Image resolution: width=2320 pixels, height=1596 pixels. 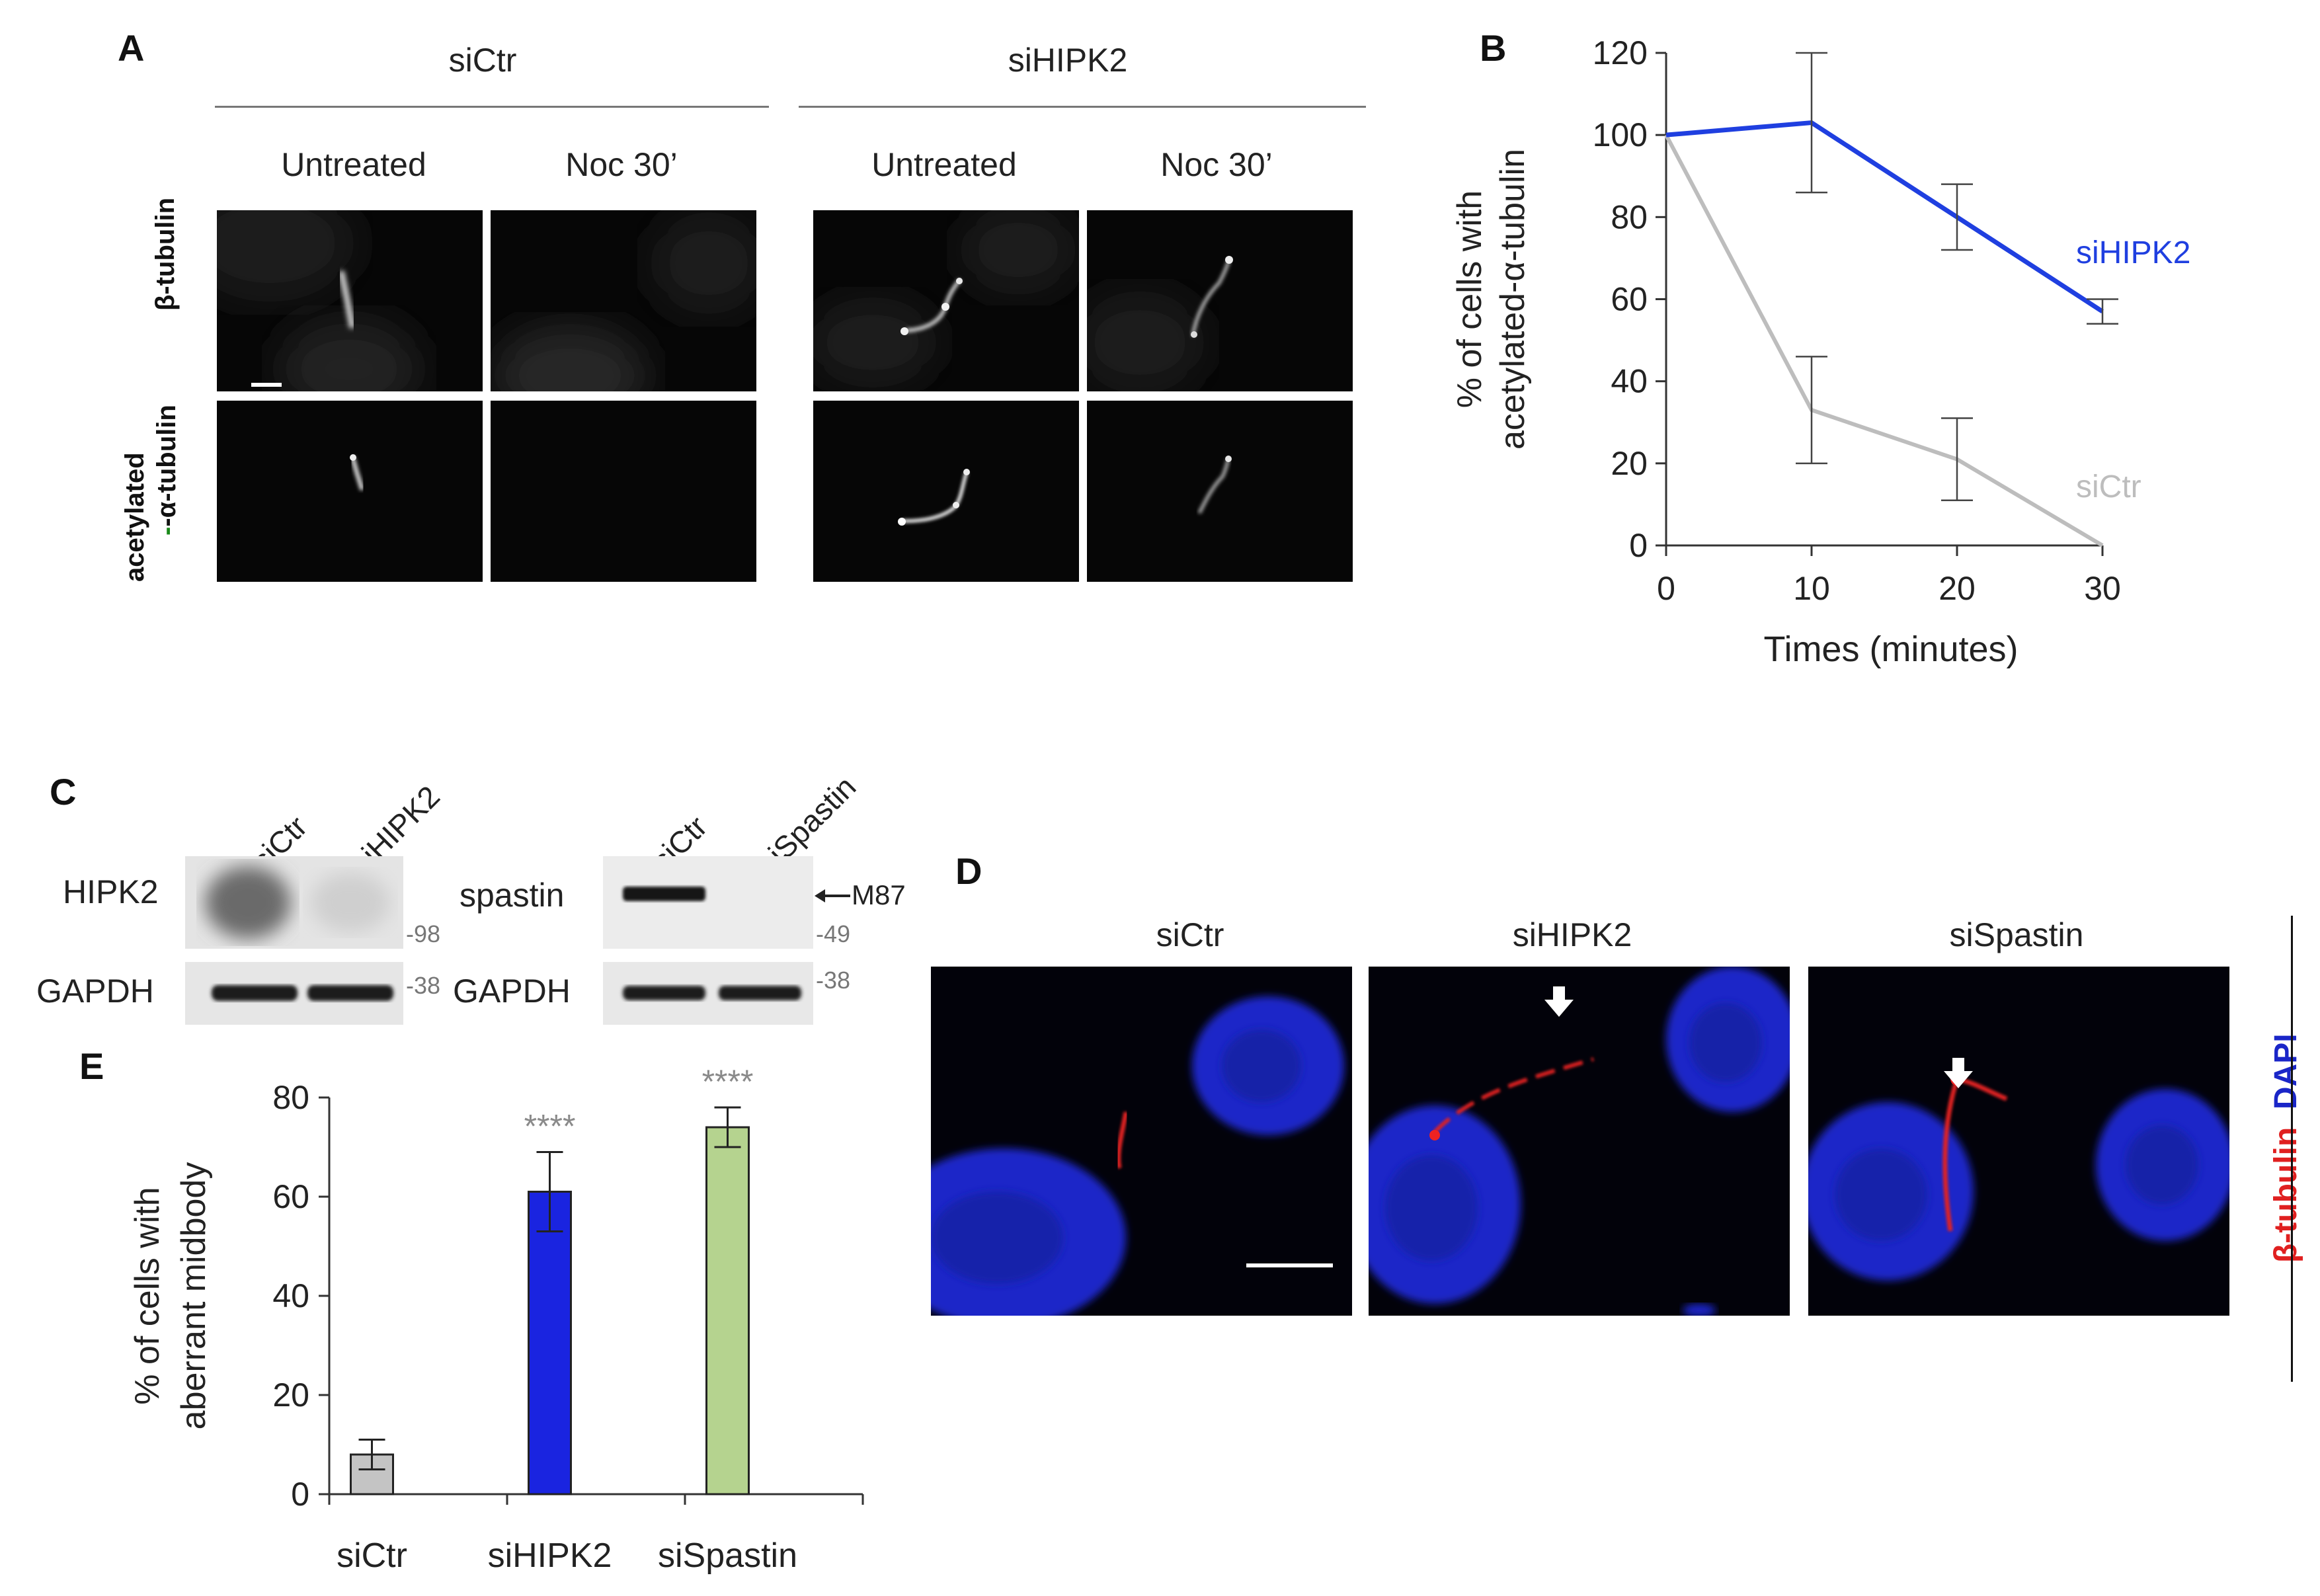 I want to click on panel-divider, so click(x=2292, y=1149).